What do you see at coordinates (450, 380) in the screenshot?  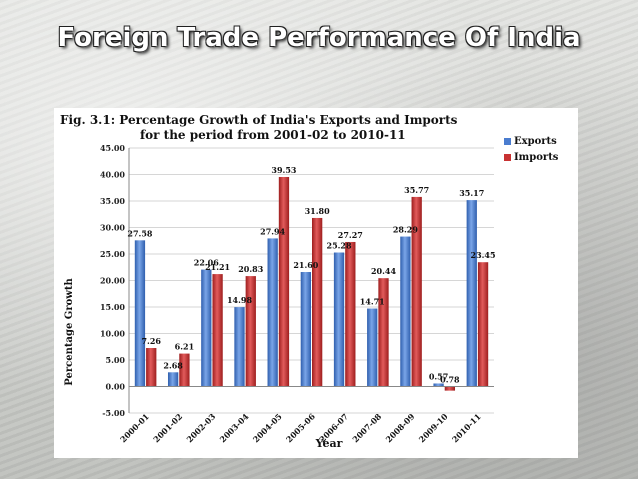 I see `imports-data-label: 0.78` at bounding box center [450, 380].